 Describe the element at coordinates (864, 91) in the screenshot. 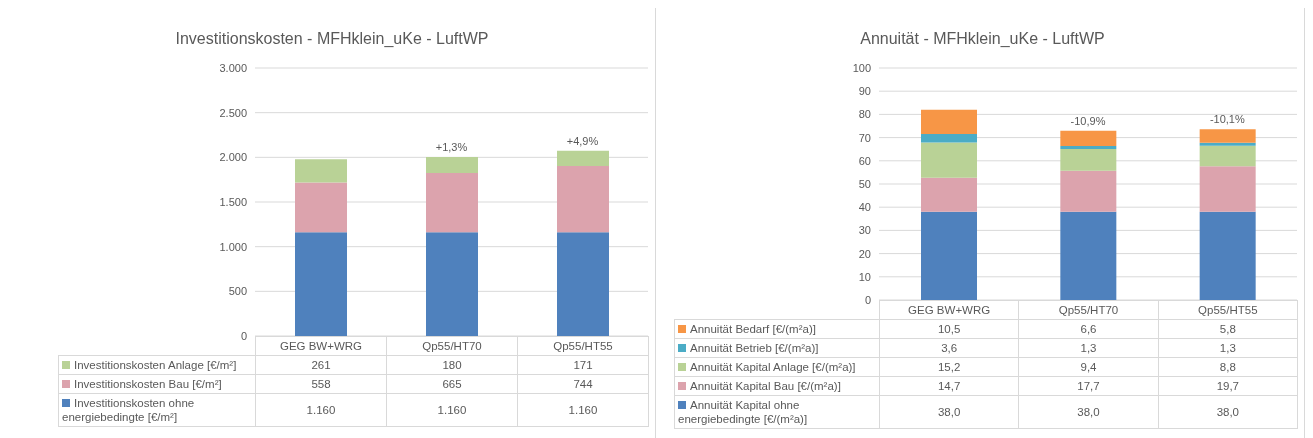

I see `y-tick-label: 90` at that location.